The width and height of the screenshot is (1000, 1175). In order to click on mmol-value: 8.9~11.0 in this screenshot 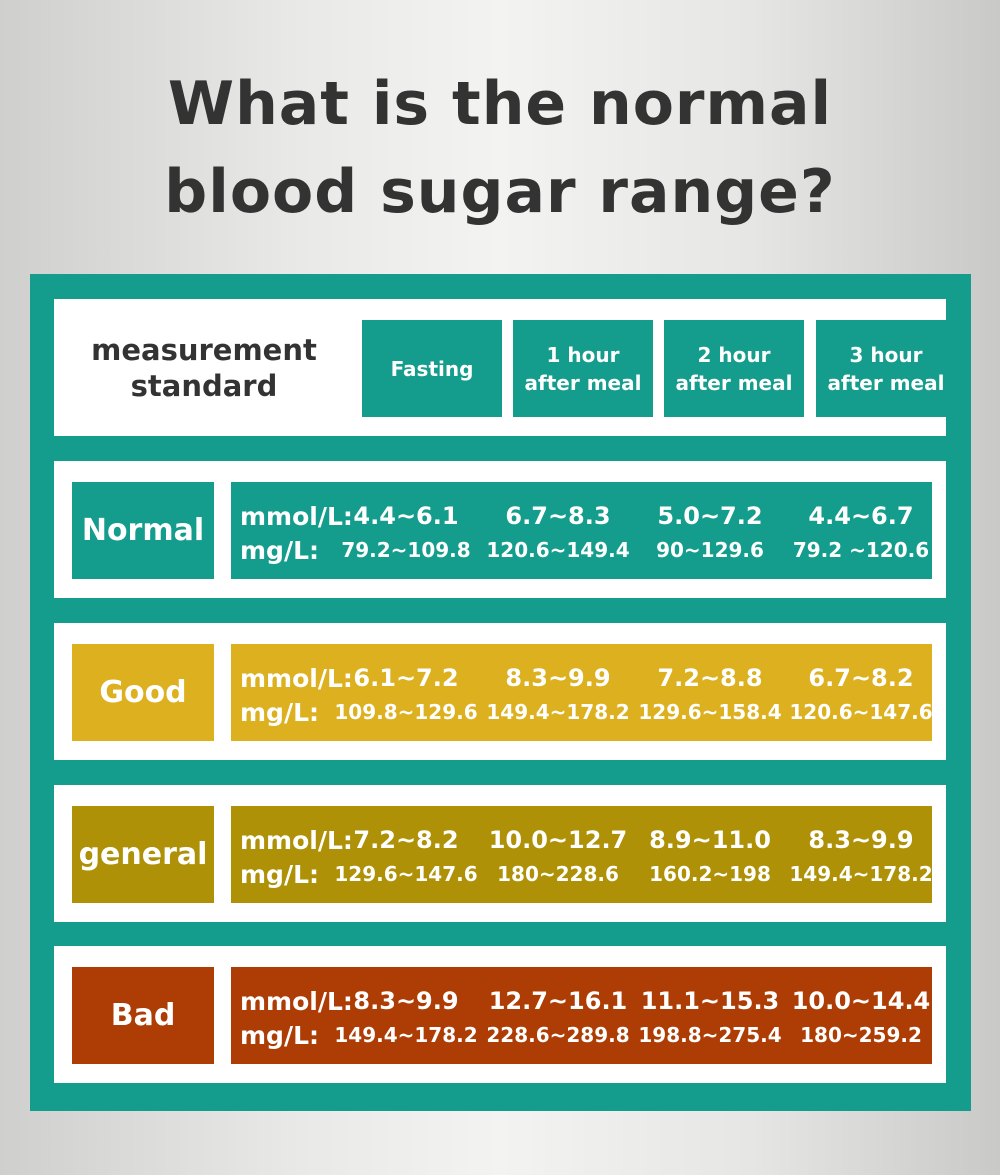, I will do `click(710, 840)`.